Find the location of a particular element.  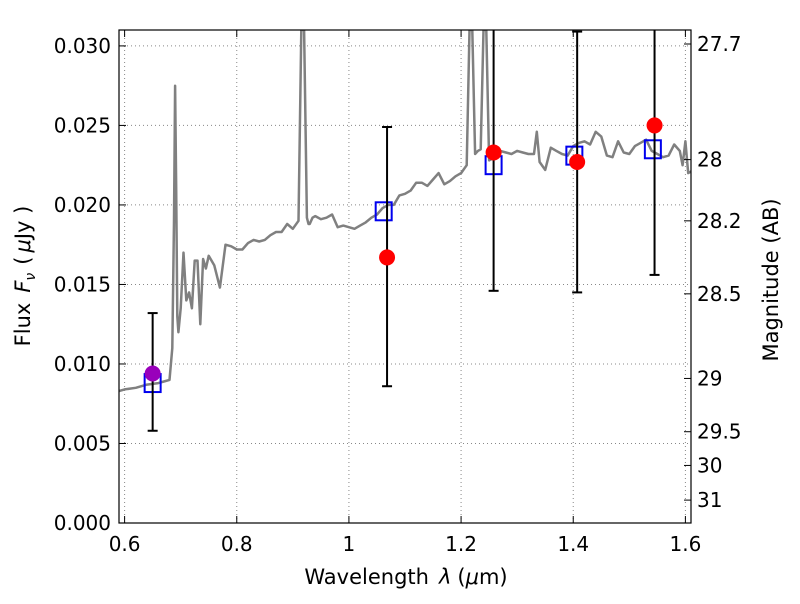

y-tick-label: 0.030 is located at coordinates (82, 46).